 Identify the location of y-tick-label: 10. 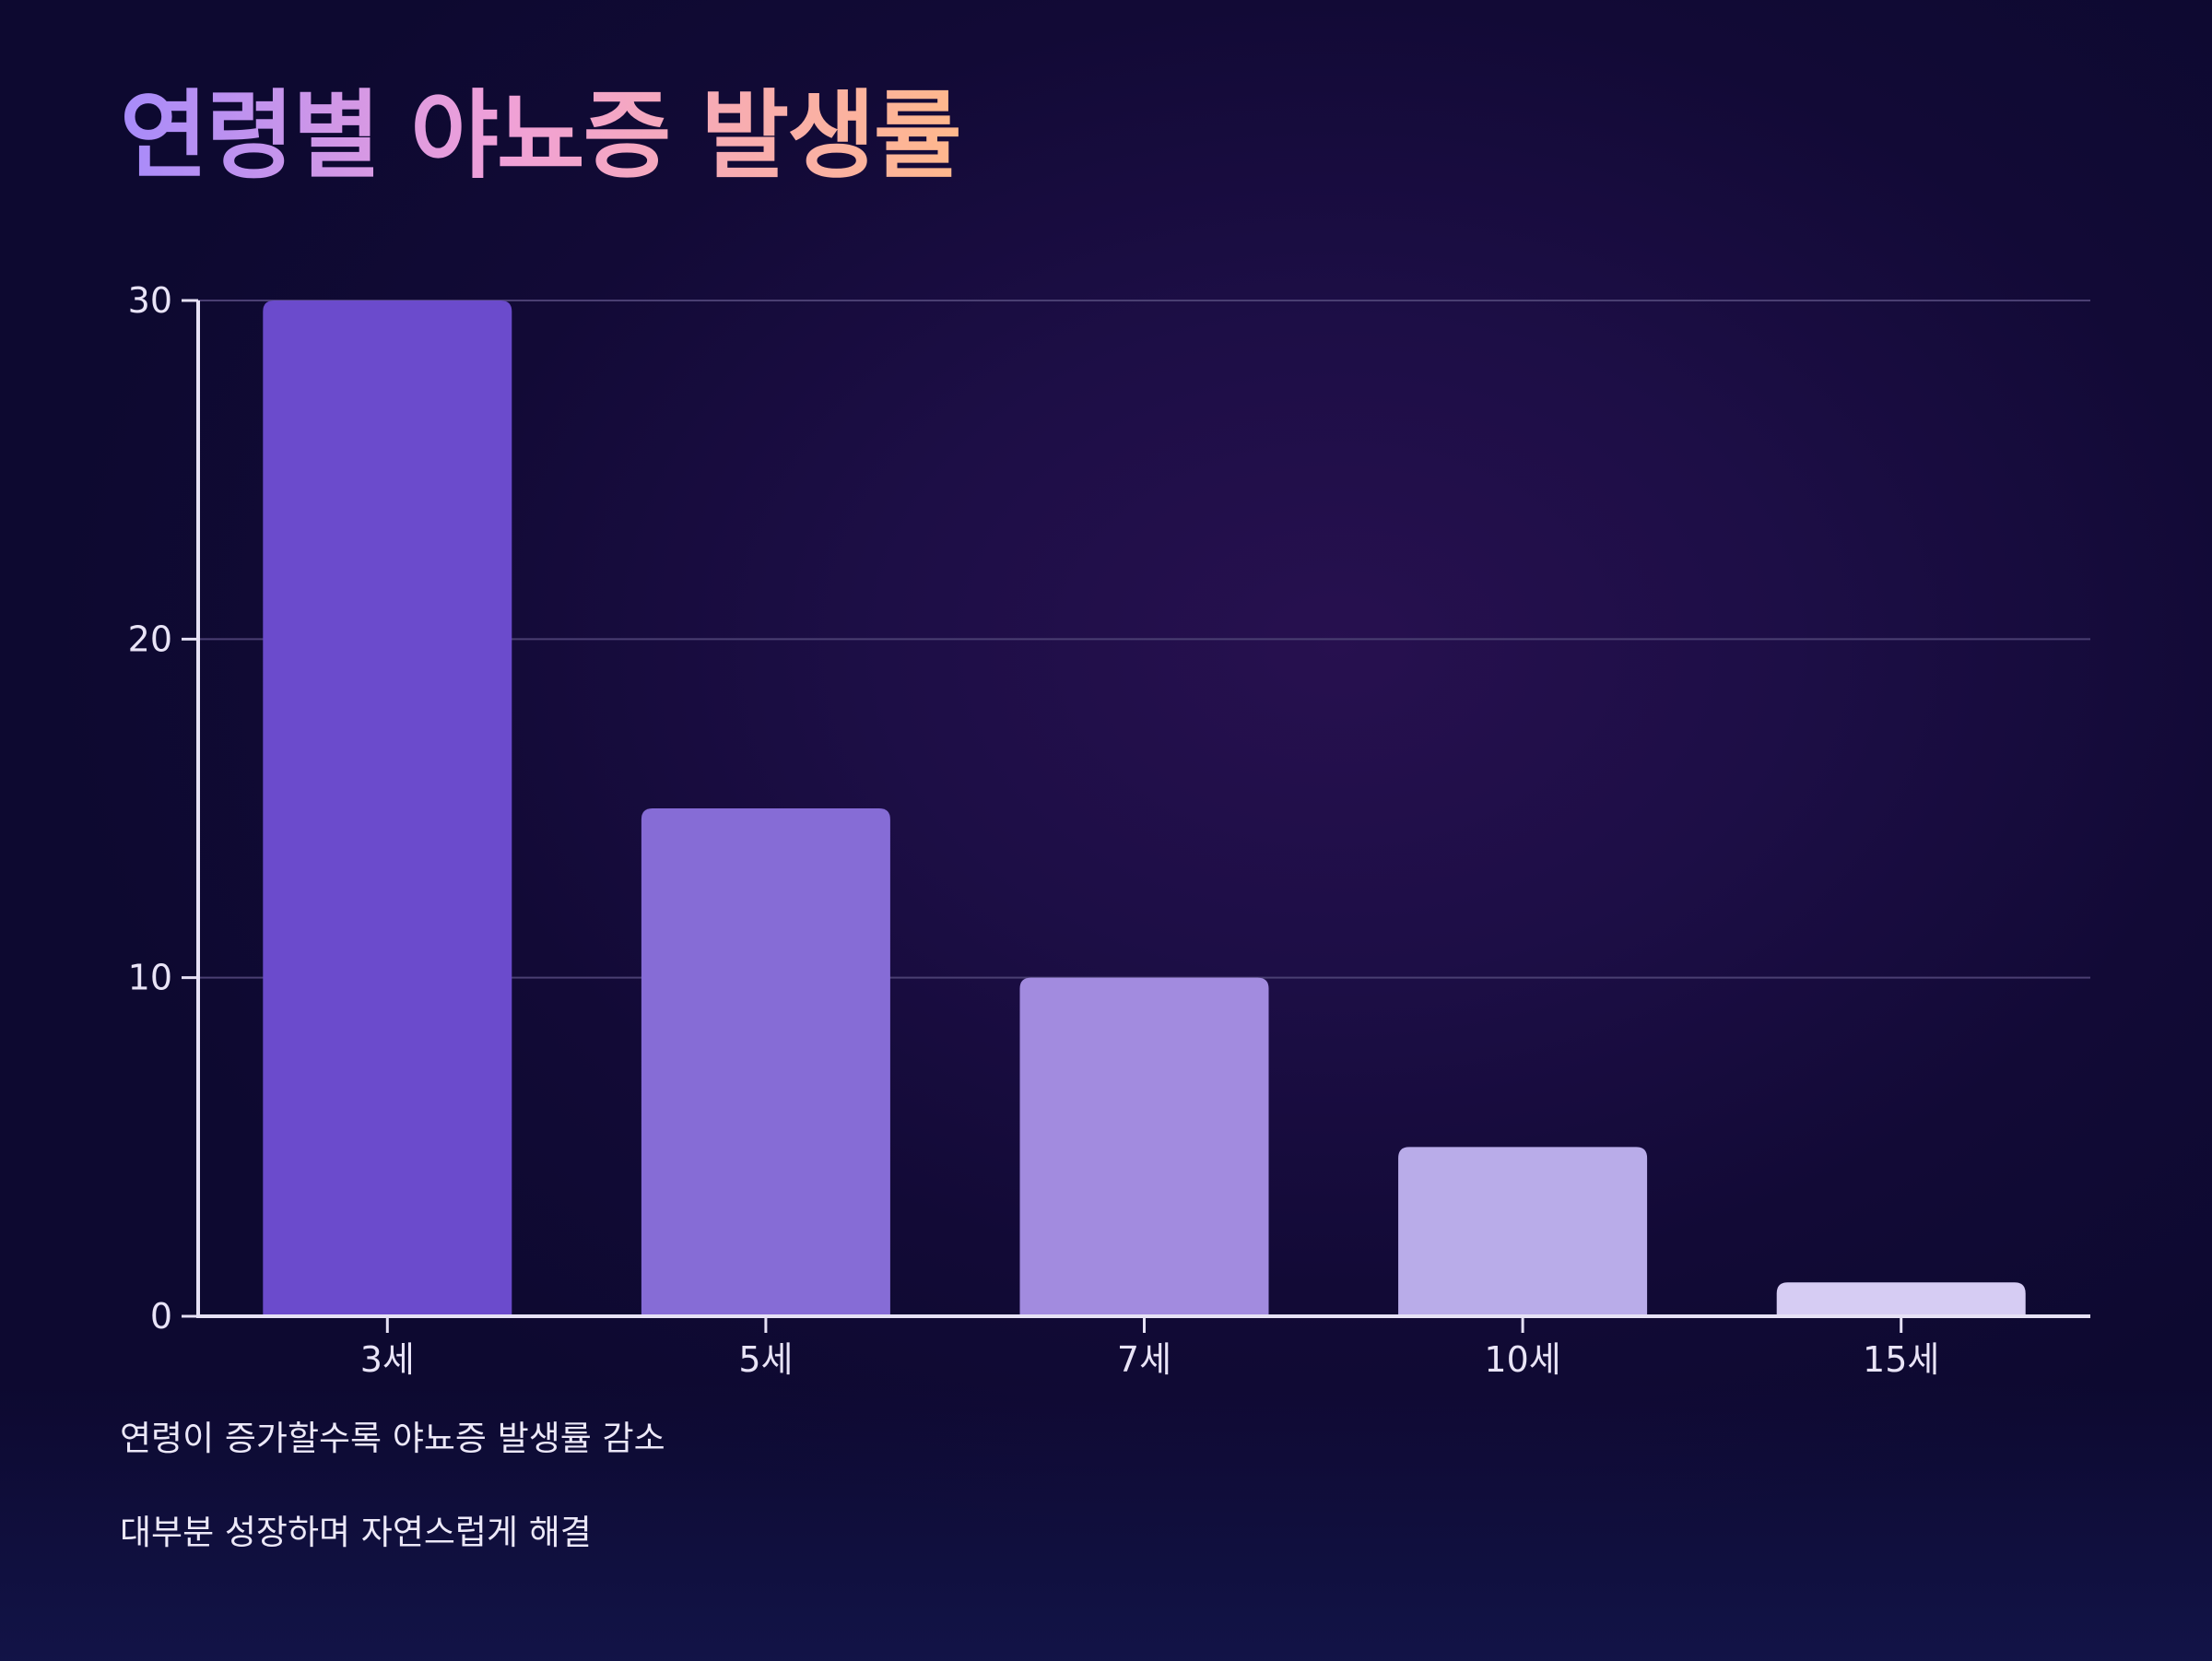
(150, 978).